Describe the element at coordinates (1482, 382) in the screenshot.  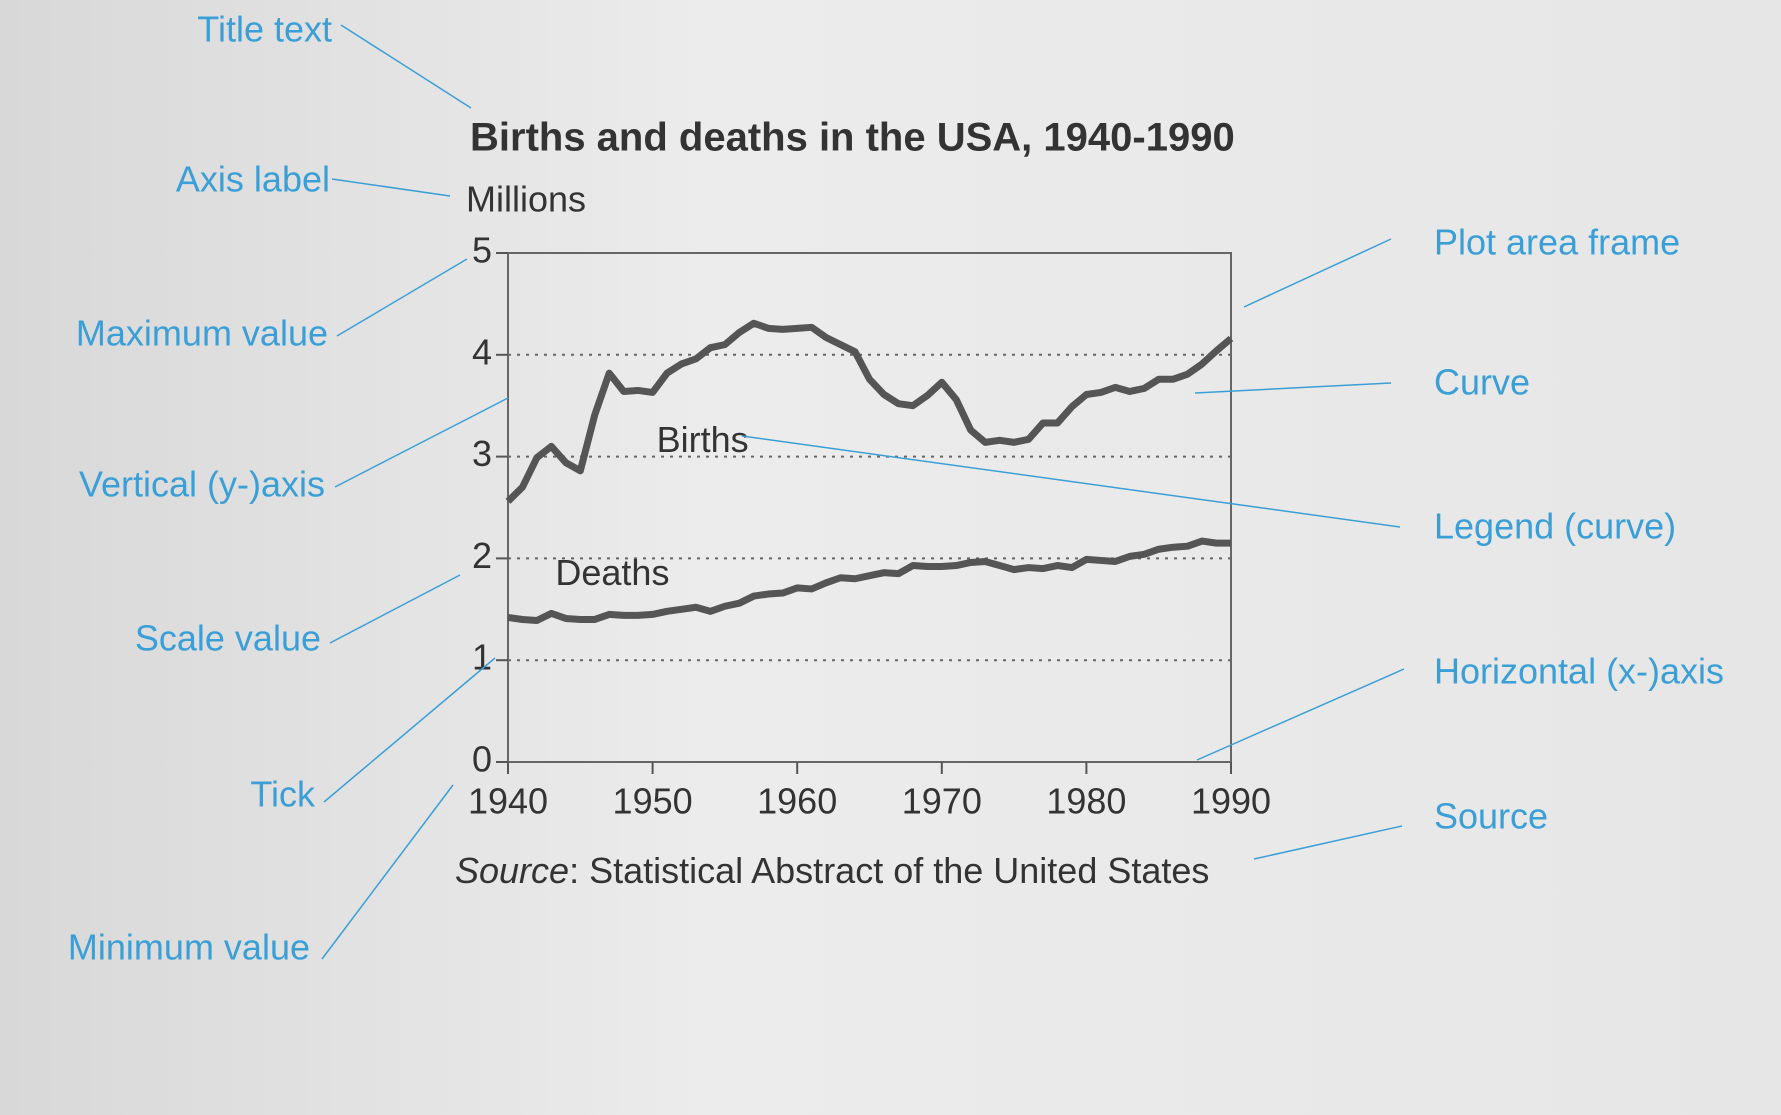
I see `annotation: Curve` at that location.